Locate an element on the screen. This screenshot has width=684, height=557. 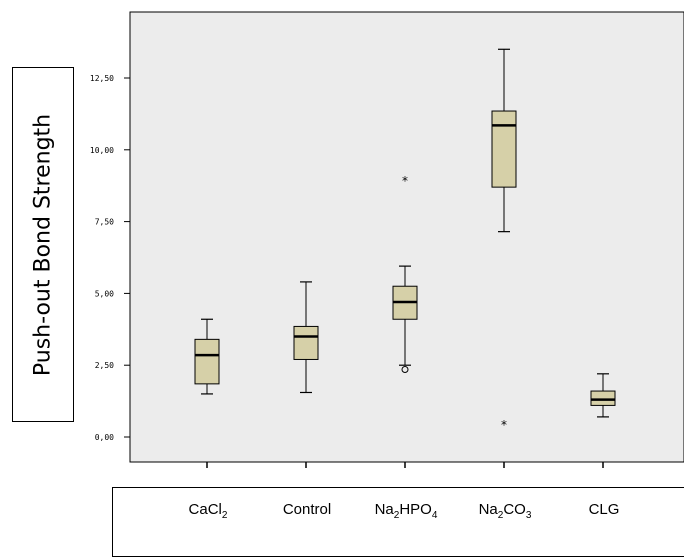
category-label: Control is located at coordinates (307, 509).